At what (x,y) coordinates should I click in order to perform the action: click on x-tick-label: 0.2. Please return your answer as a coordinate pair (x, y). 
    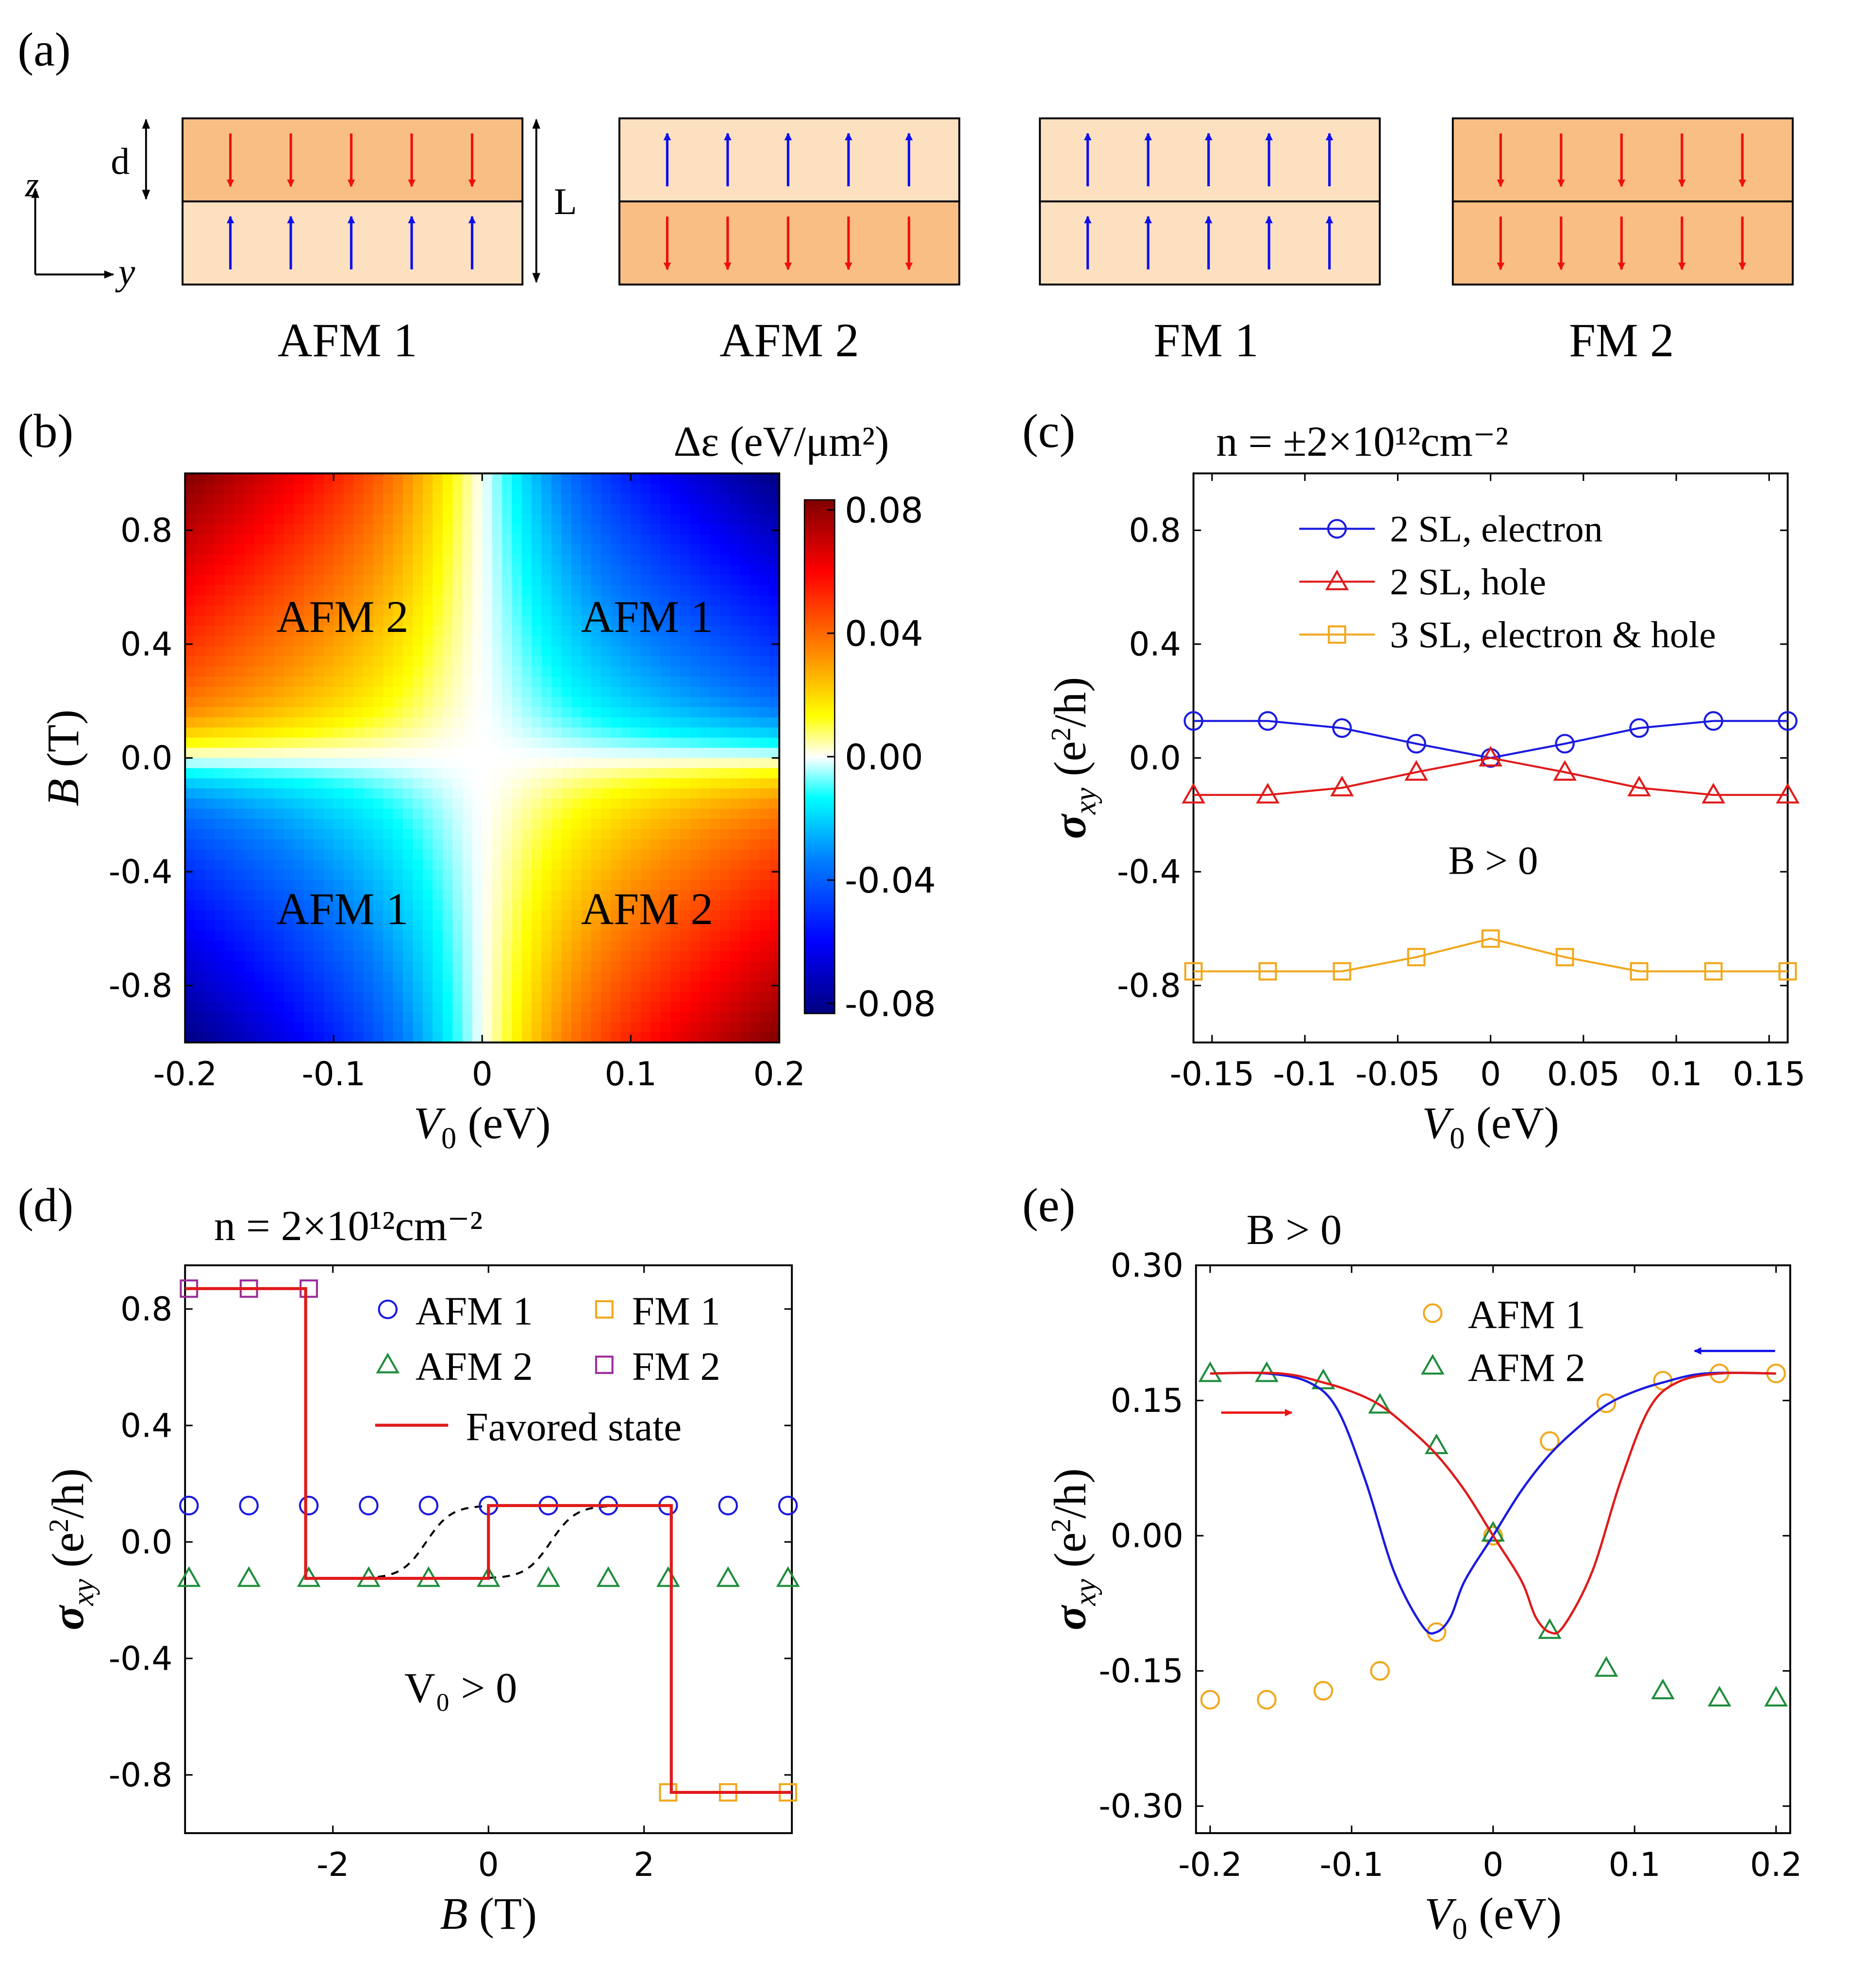
    Looking at the image, I should click on (1776, 1865).